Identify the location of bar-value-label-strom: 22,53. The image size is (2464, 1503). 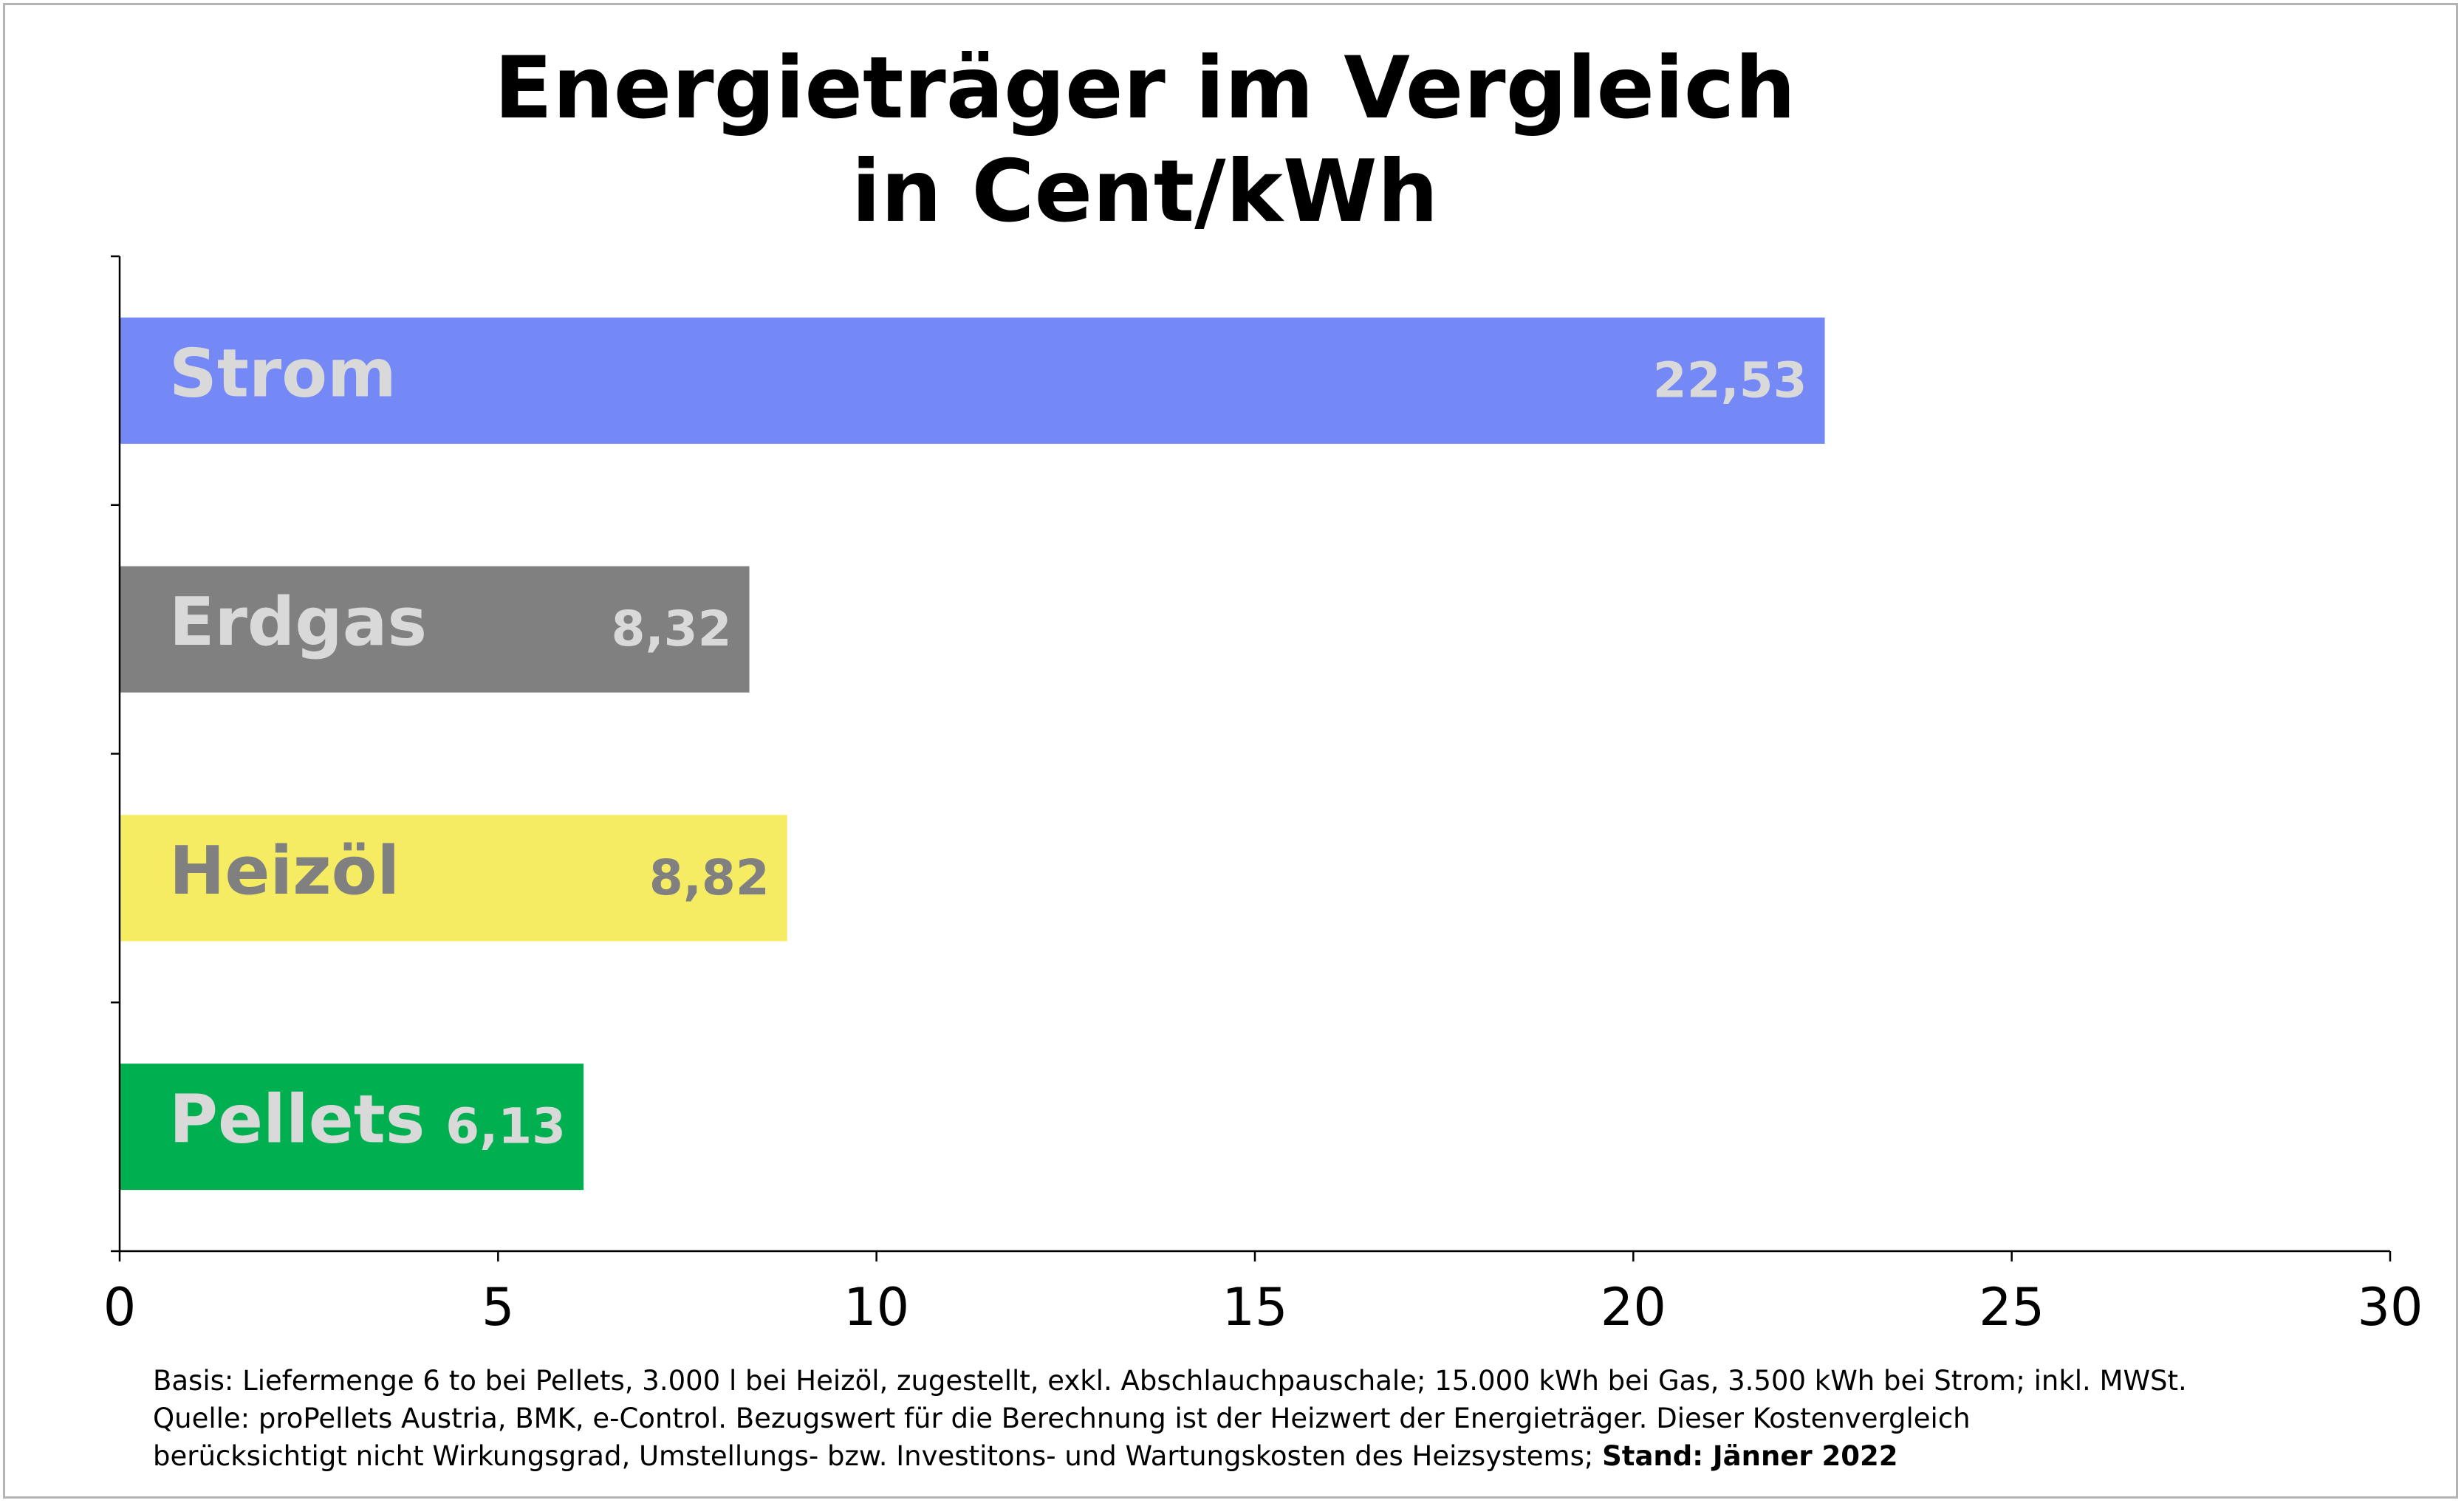
(1730, 380).